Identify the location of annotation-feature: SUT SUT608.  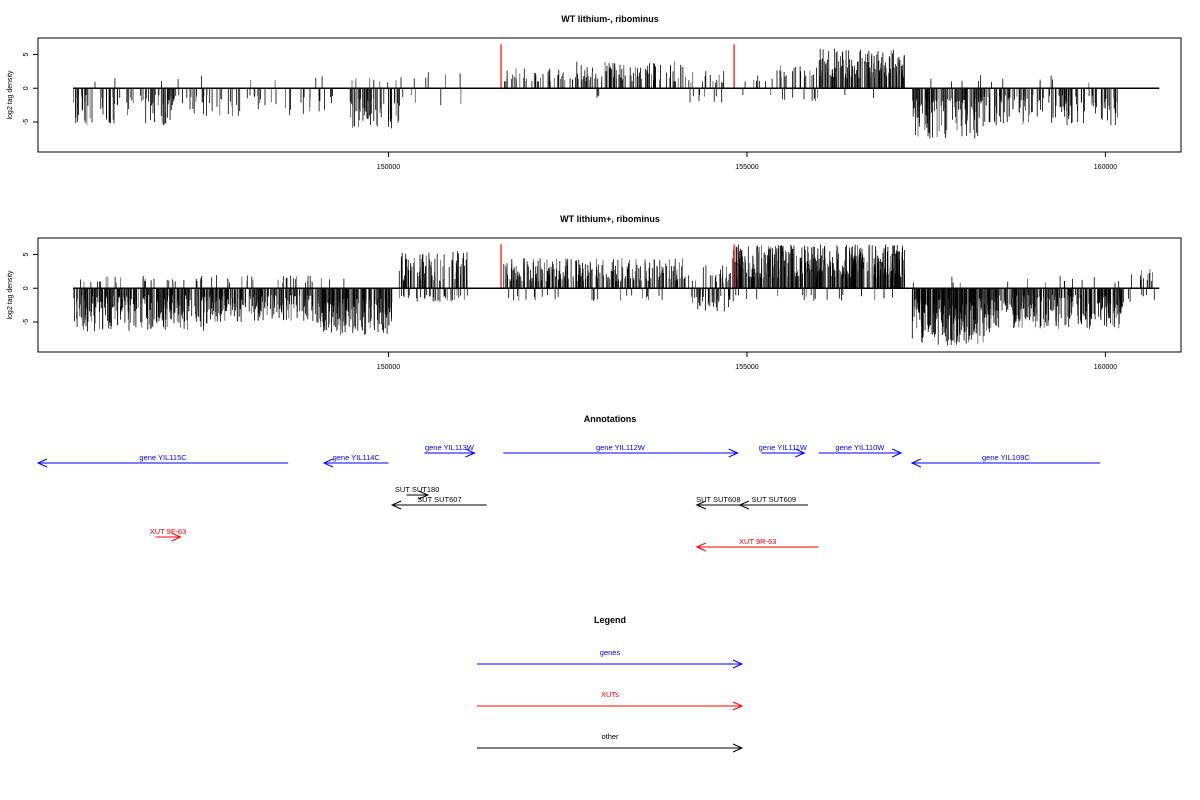
(718, 502).